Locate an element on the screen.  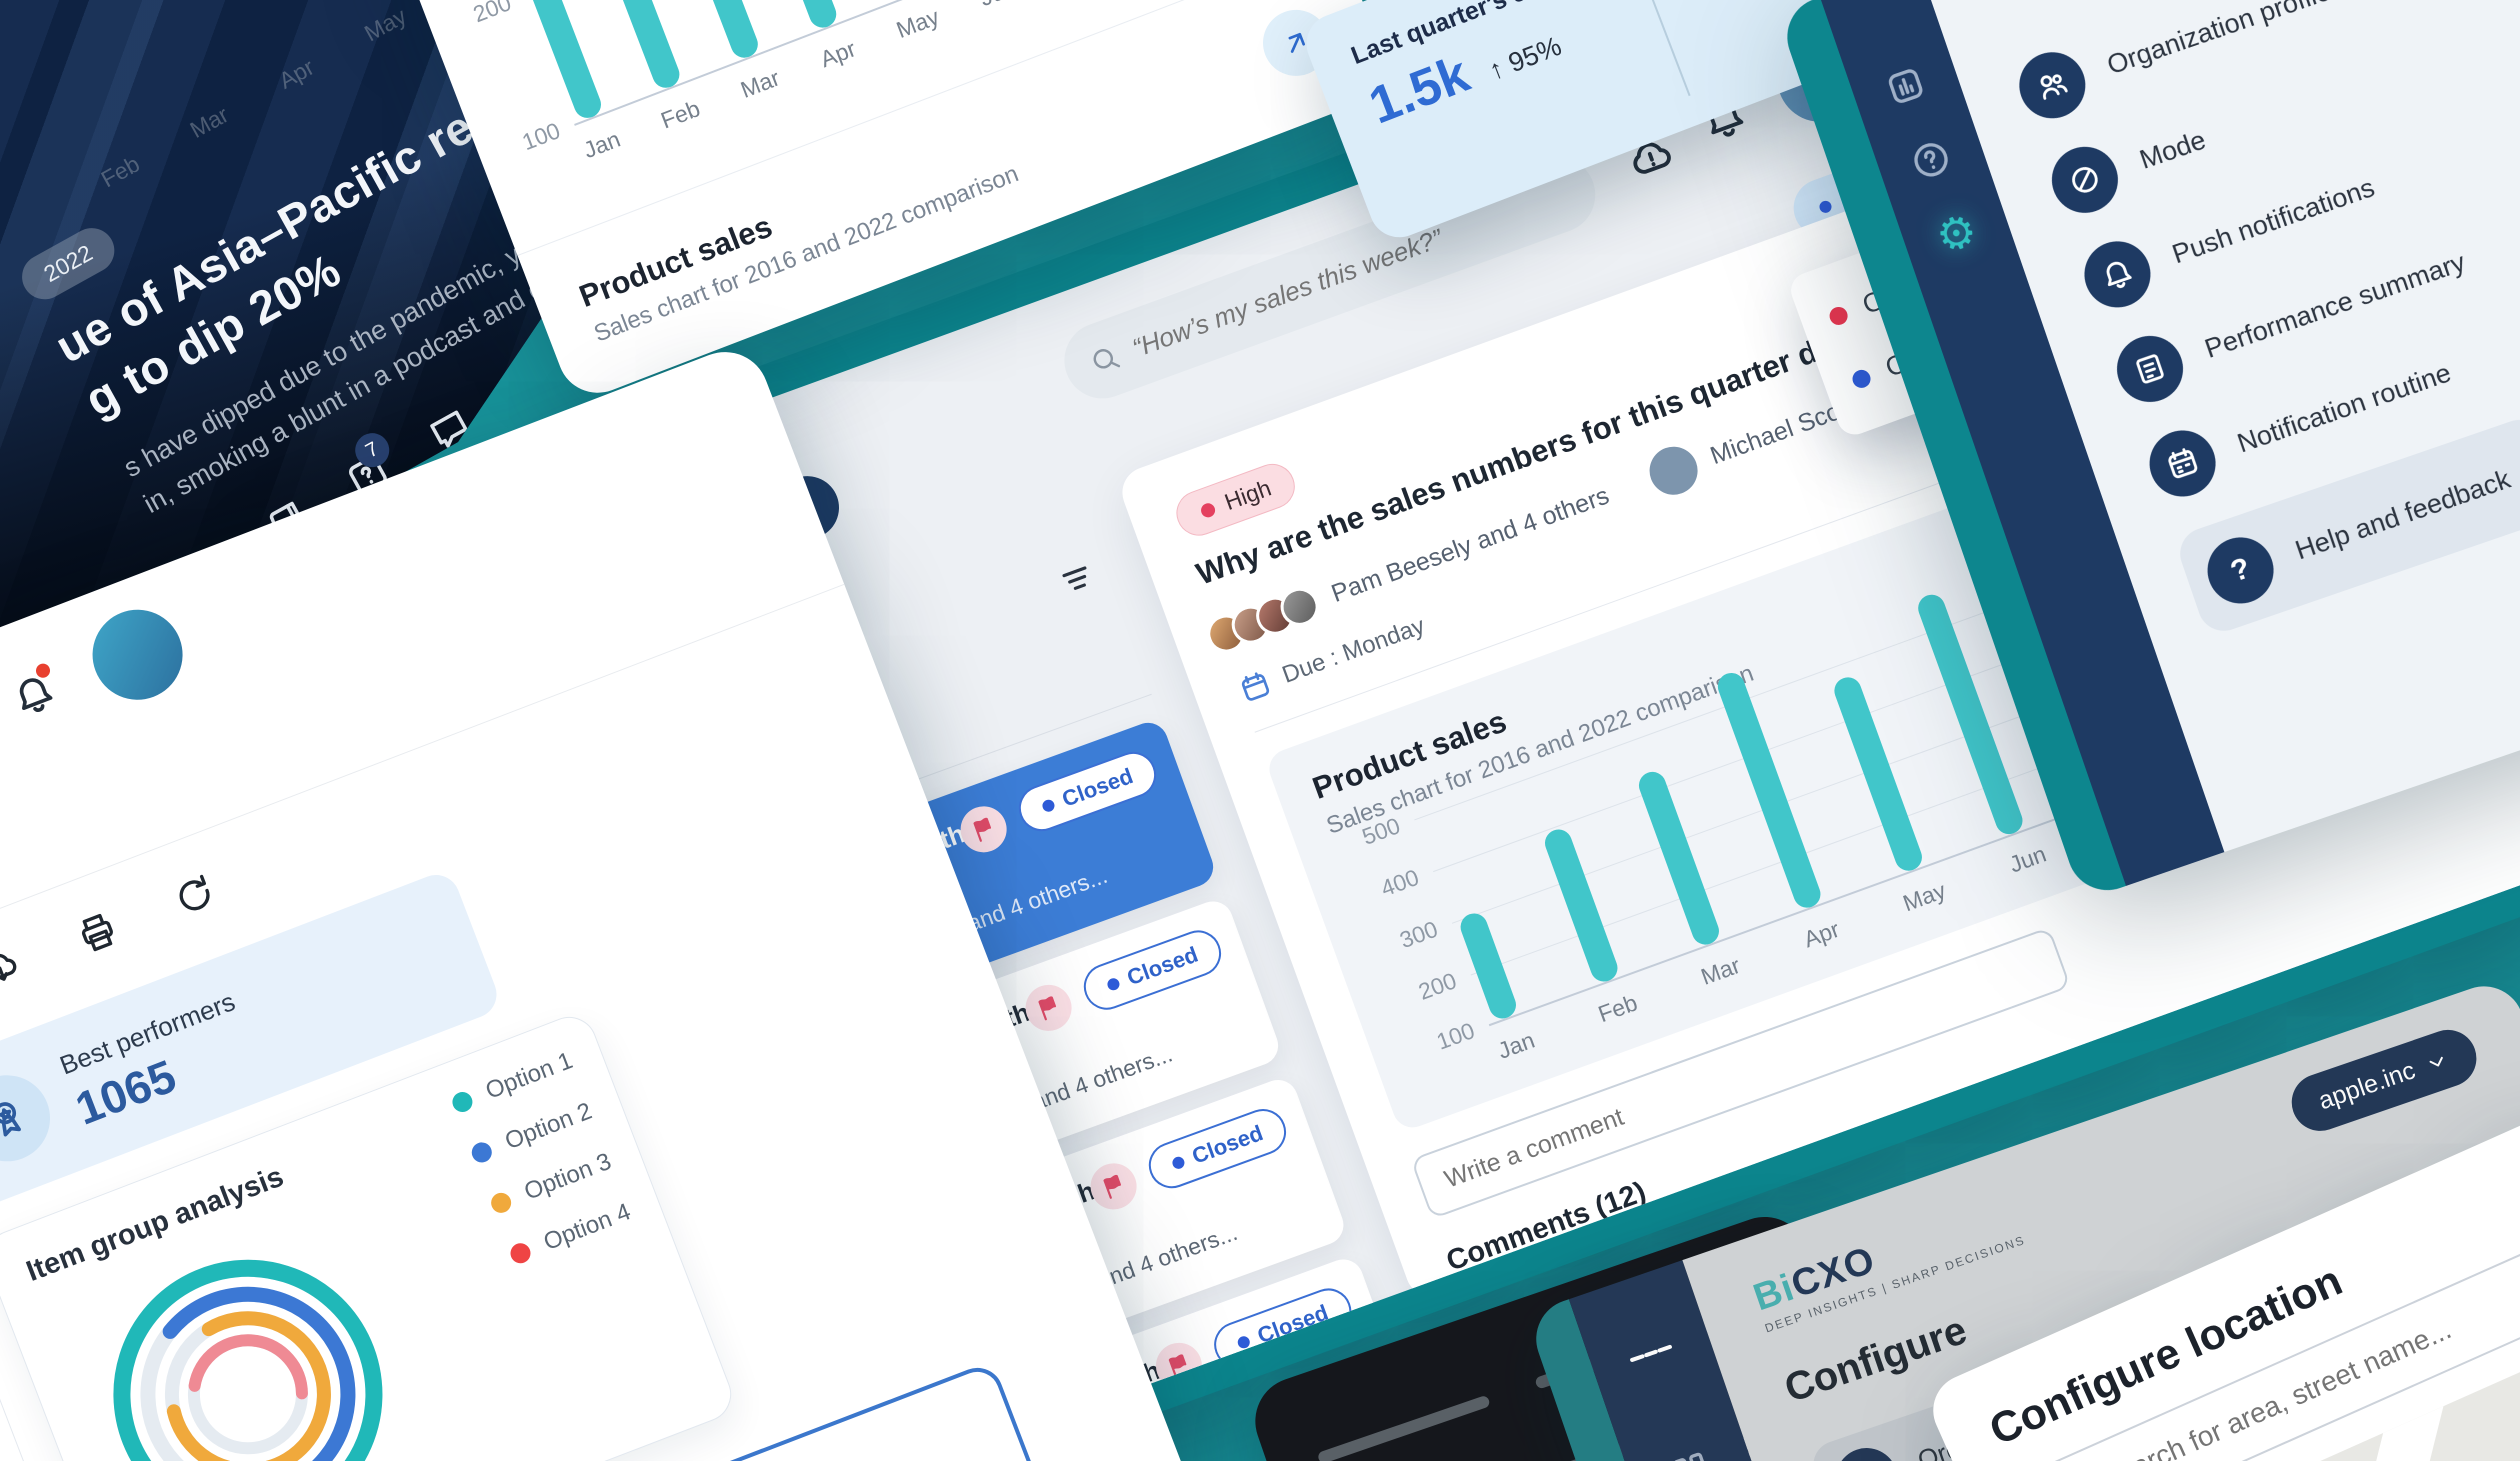
org-selector: apple.inc is located at coordinates (2384, 1080).